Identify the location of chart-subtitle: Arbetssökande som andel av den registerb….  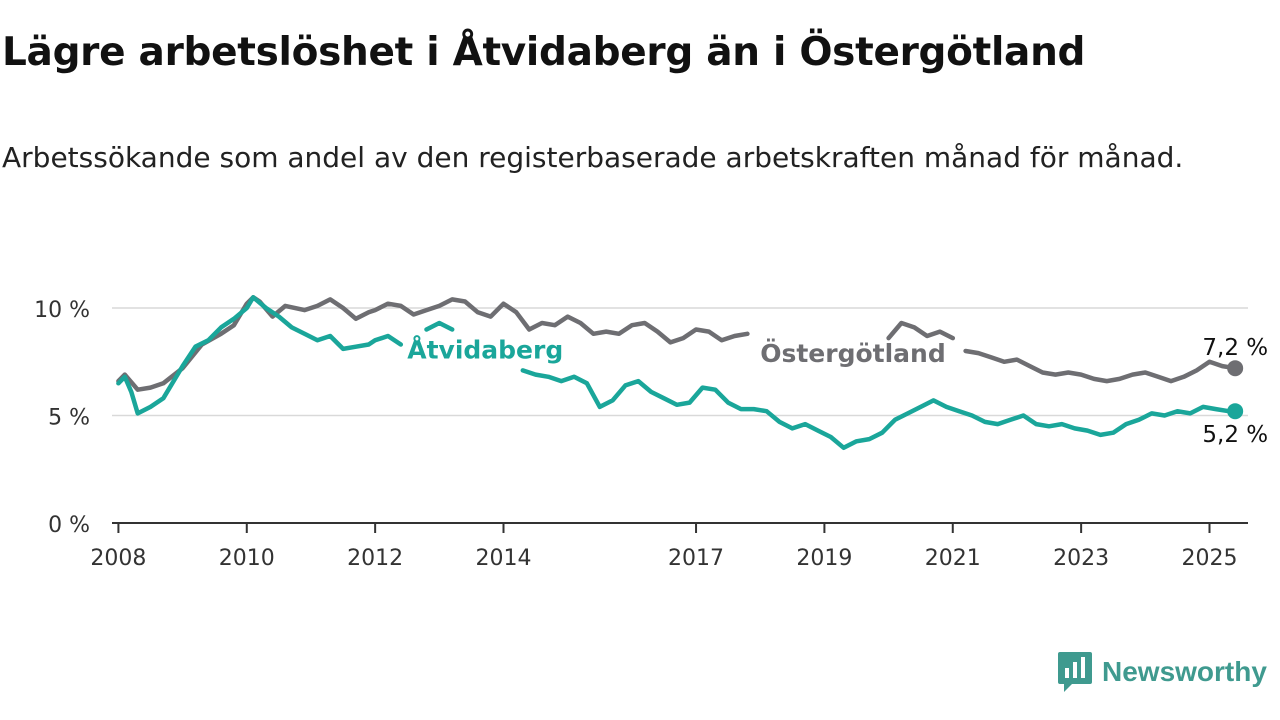
(593, 157).